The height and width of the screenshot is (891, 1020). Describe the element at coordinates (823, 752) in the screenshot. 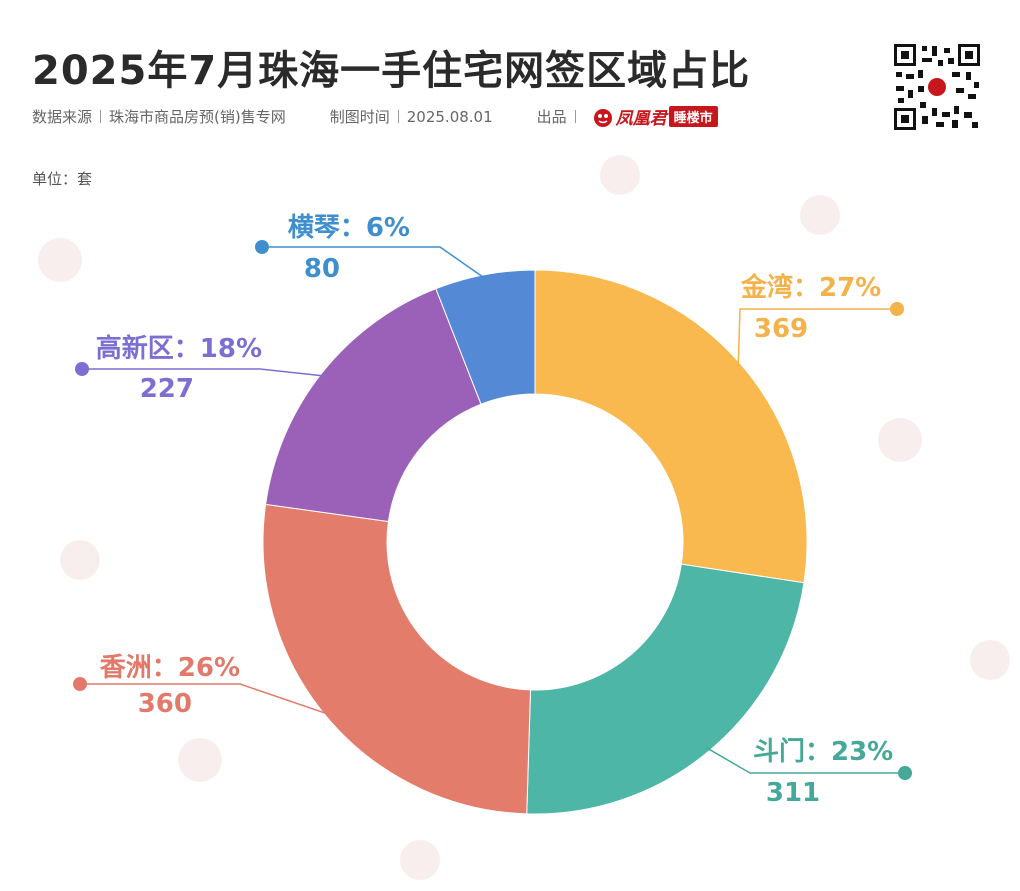

I see `slice-label-1: 斗门：23%` at that location.